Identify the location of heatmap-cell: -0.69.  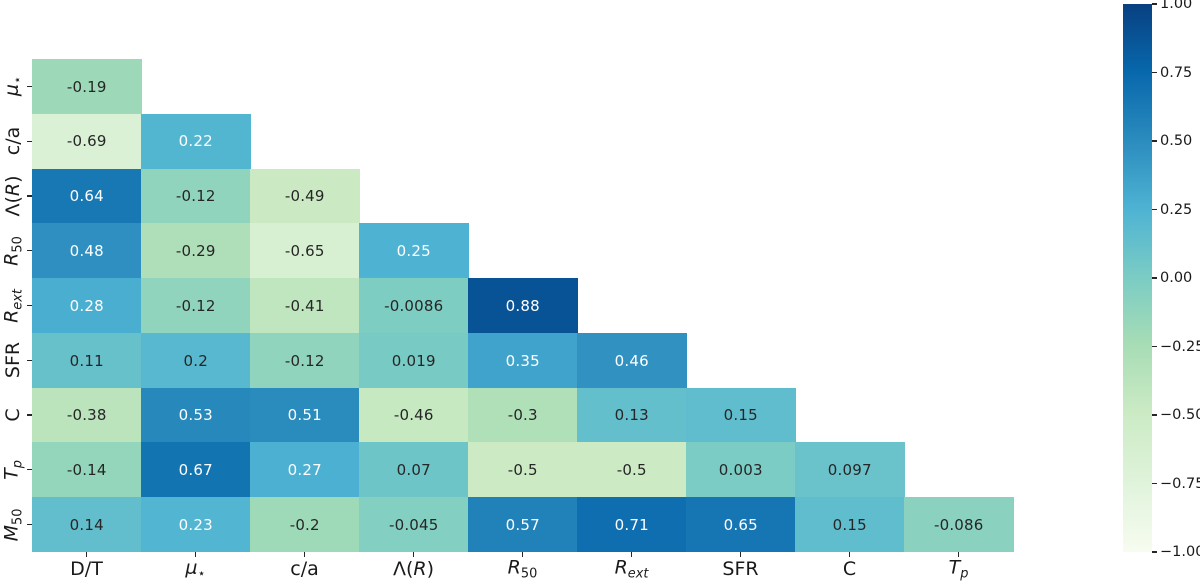
(87, 141).